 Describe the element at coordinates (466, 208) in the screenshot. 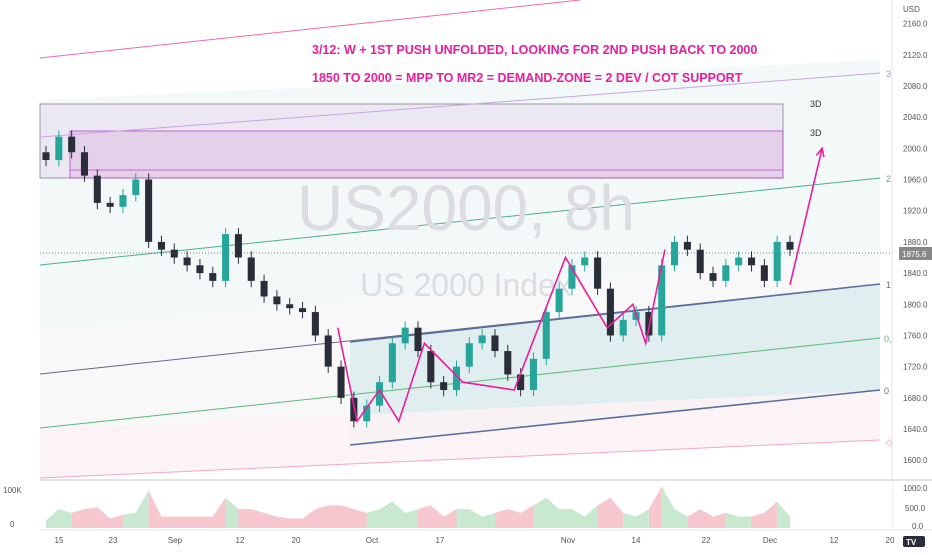

I see `watermark-symbol: US2000, 8h` at that location.